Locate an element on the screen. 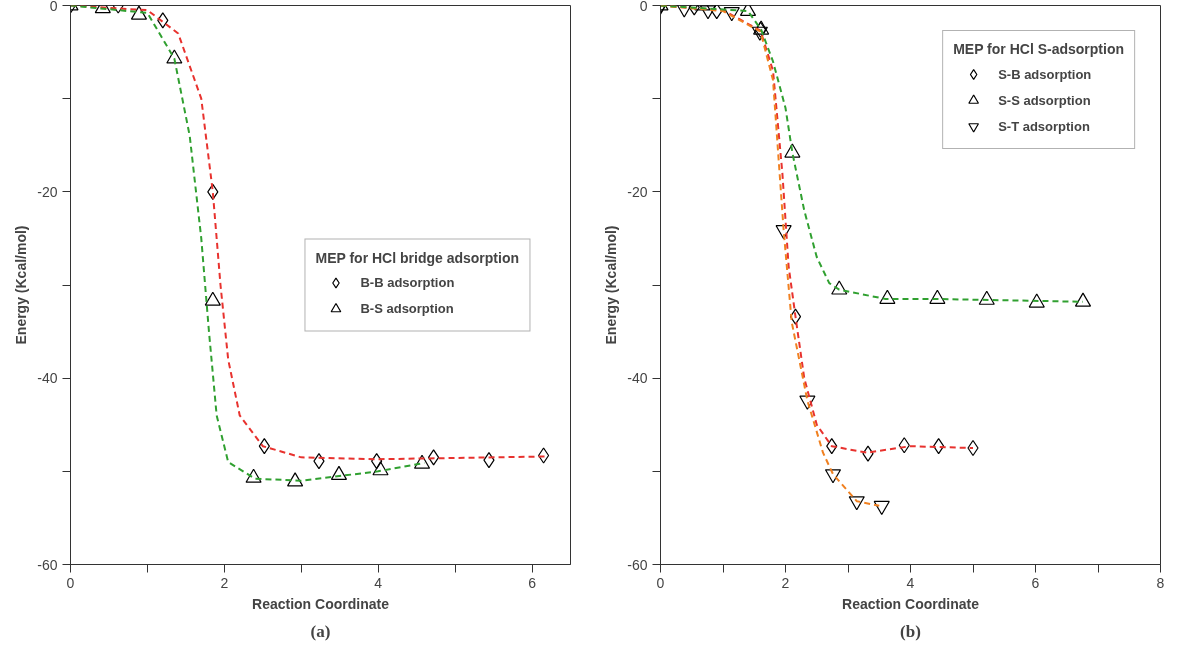  legend-label: S-T adsorption is located at coordinates (1044, 126).